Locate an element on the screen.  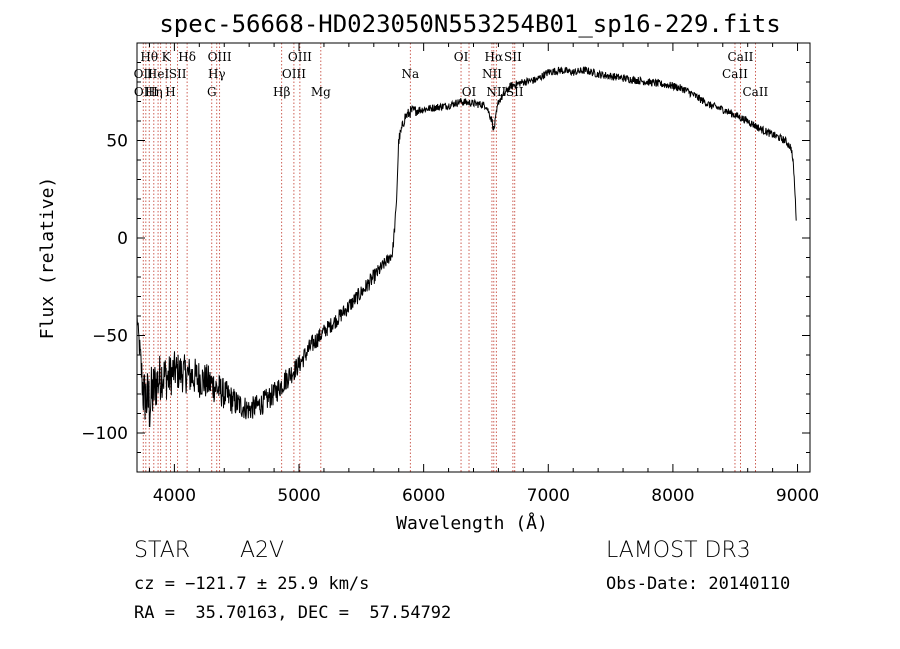
spectral-line-label: K is located at coordinates (167, 57).